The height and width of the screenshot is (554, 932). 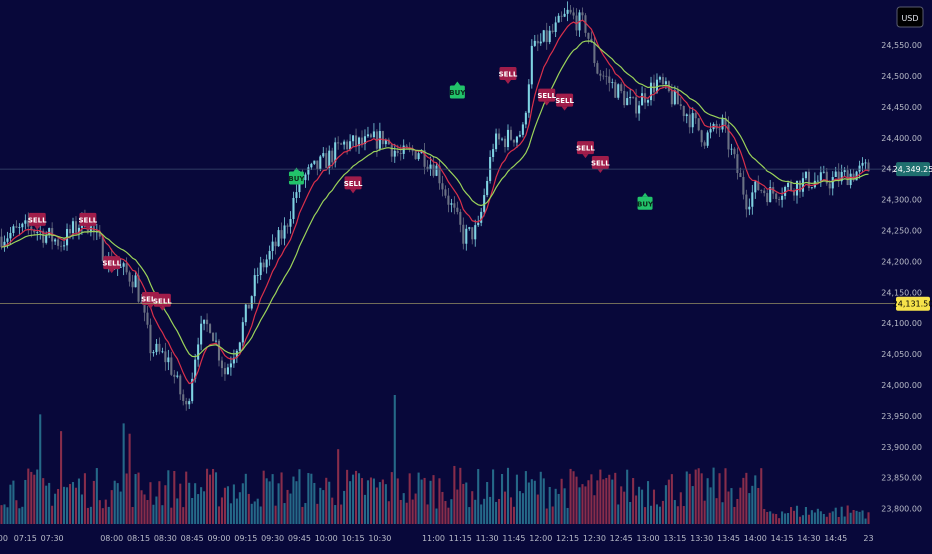 What do you see at coordinates (782, 538) in the screenshot?
I see `x-tick-label: 14:15` at bounding box center [782, 538].